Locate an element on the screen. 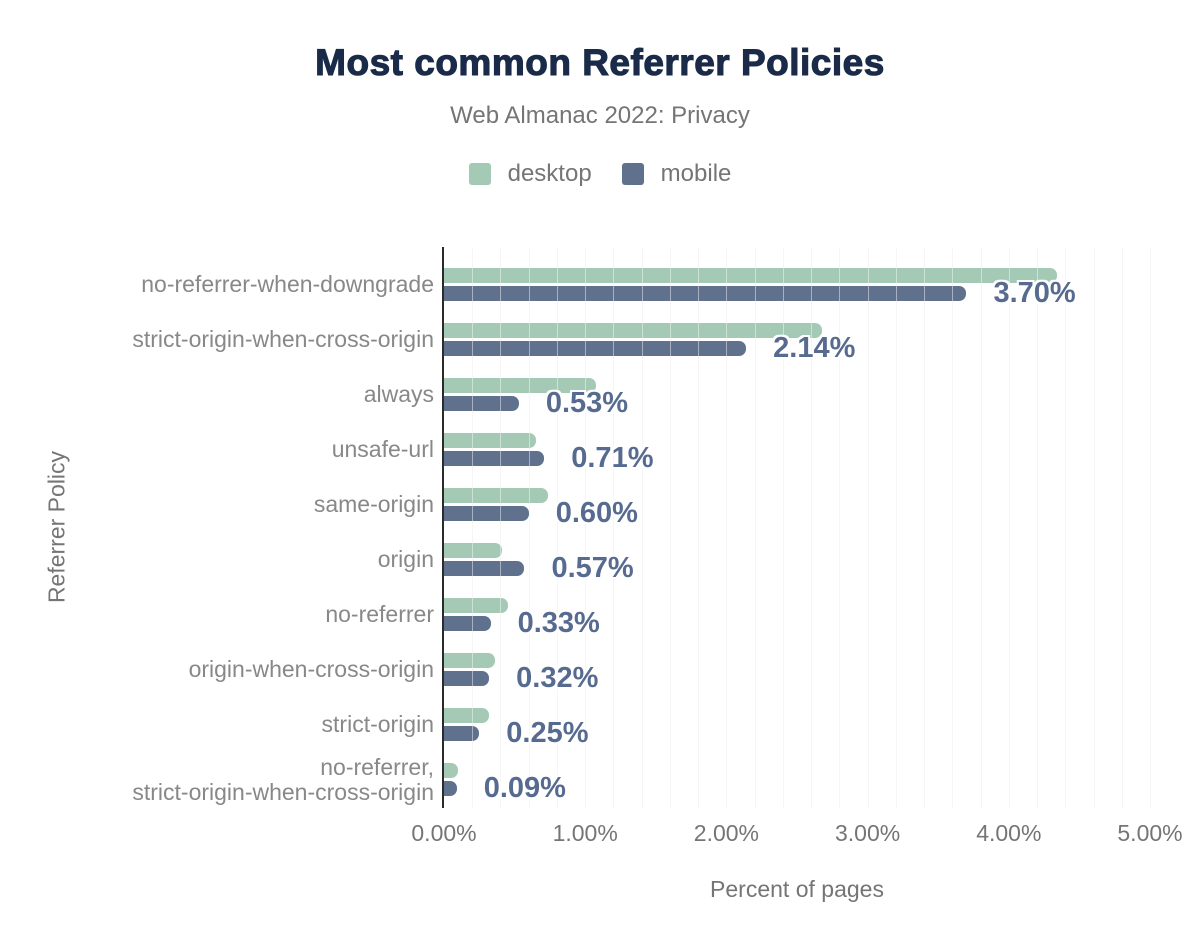  legend: desktop mobile is located at coordinates (600, 174).